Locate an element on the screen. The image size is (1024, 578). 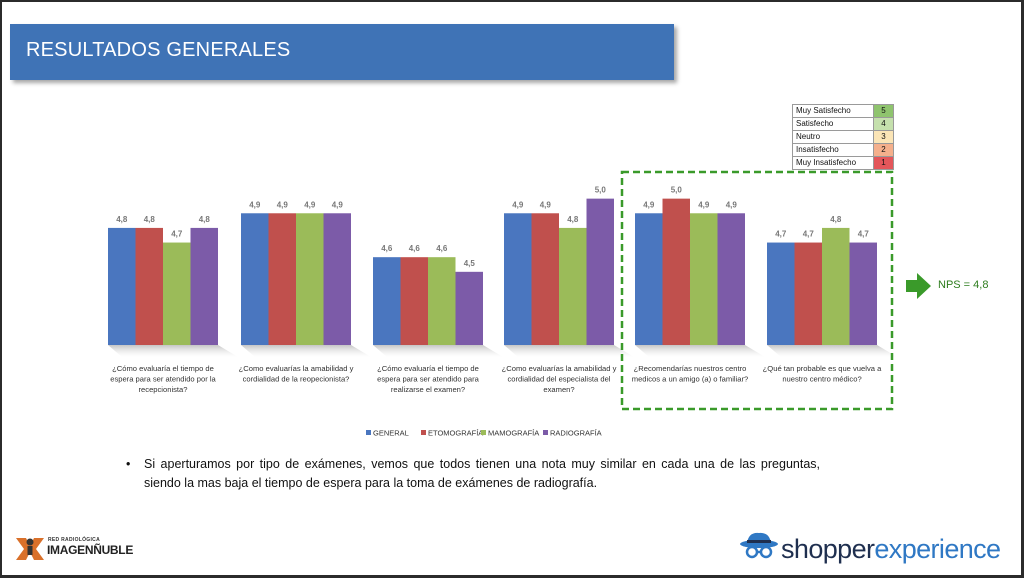
scale-value: 2 is located at coordinates (883, 150).